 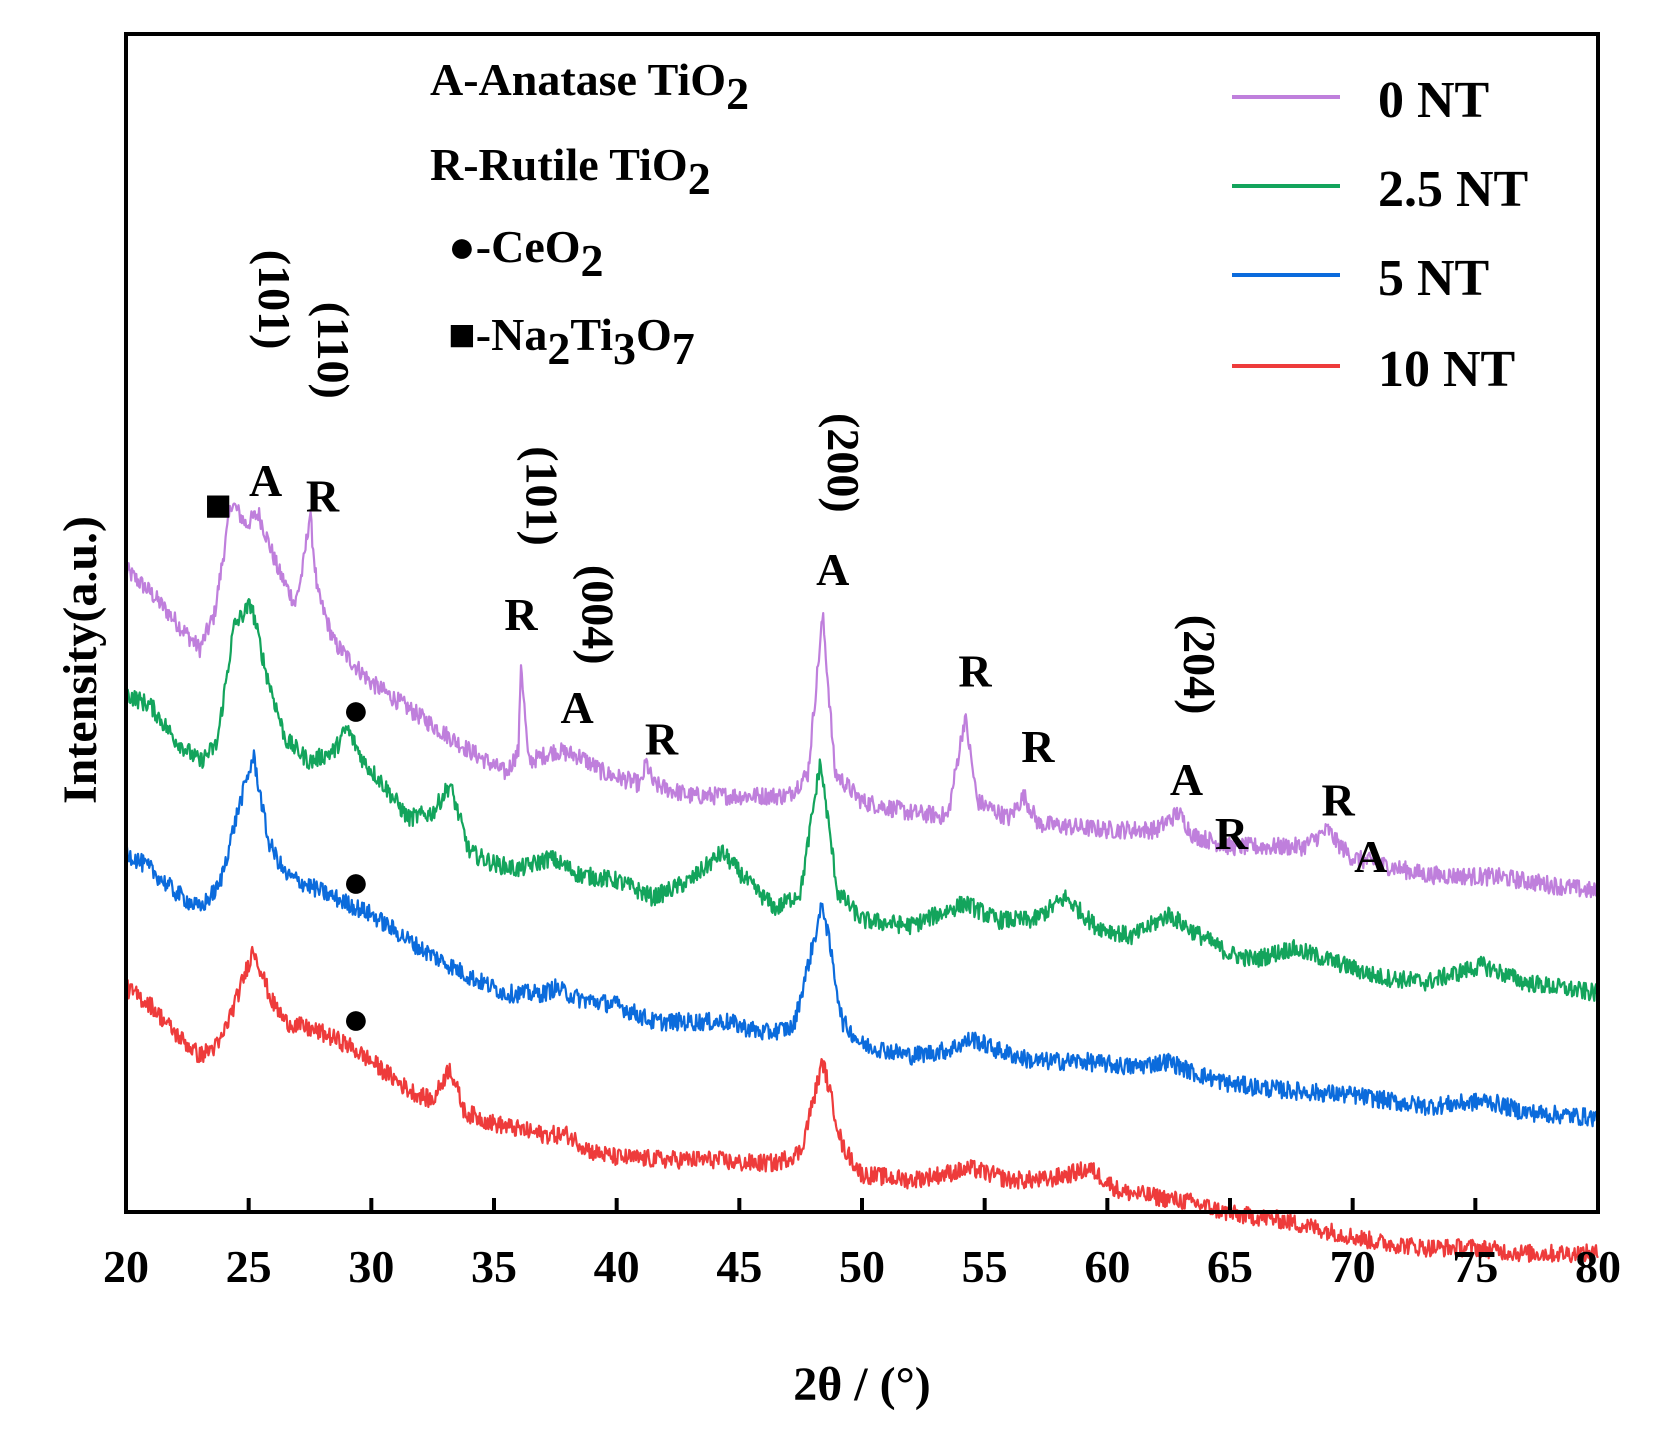 I want to click on x-tick-label-55: 55, so click(x=985, y=1266).